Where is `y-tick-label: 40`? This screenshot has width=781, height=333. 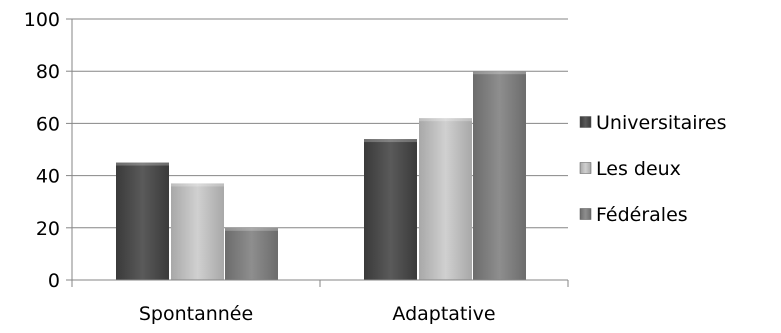 y-tick-label: 40 is located at coordinates (48, 177).